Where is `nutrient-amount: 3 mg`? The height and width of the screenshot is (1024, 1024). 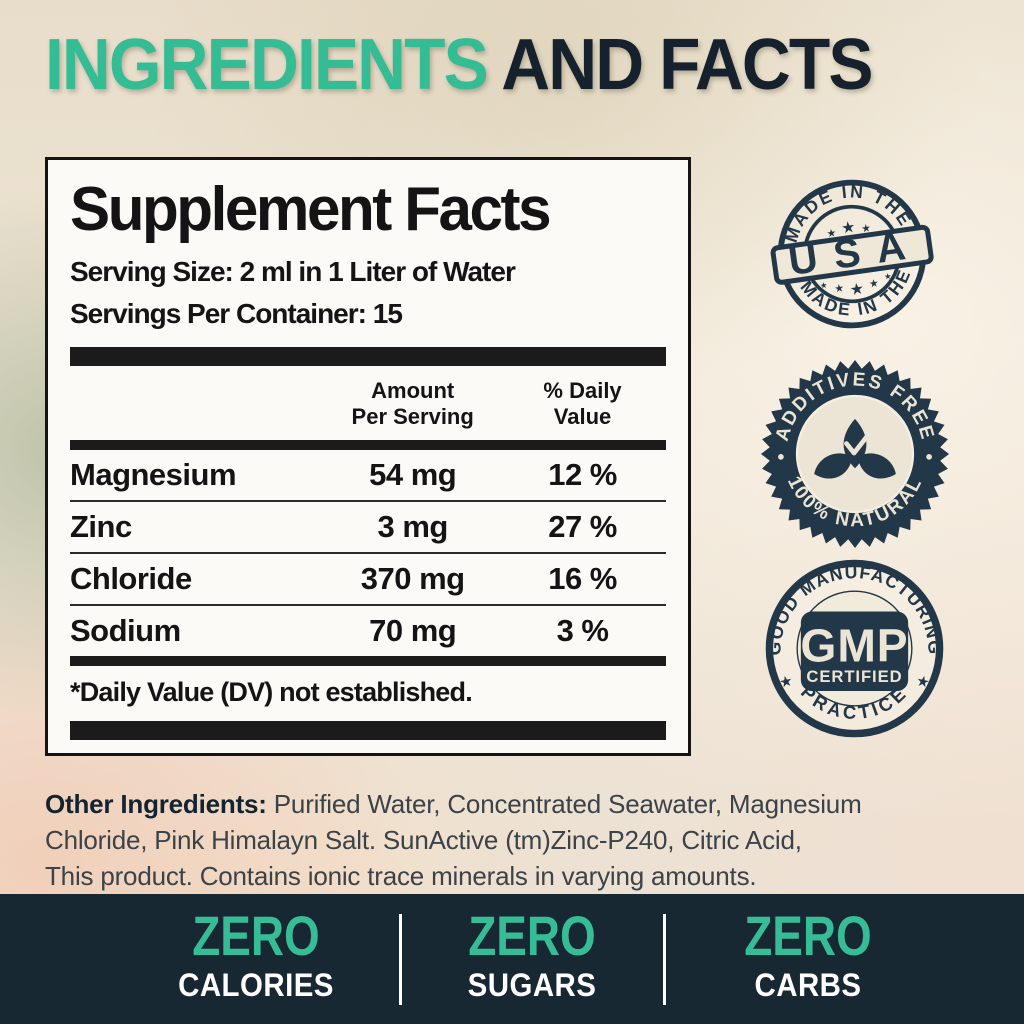
nutrient-amount: 3 mg is located at coordinates (413, 526).